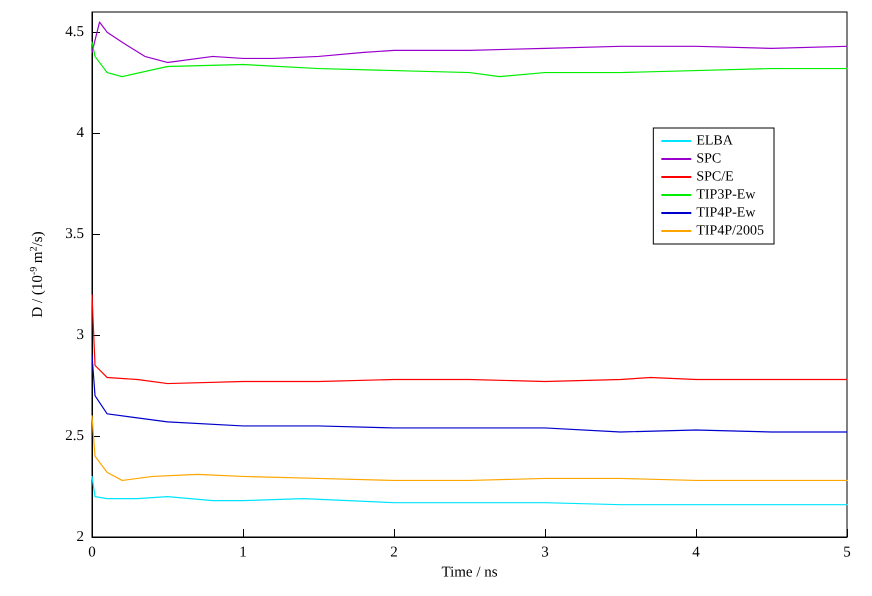 This screenshot has width=872, height=596. Describe the element at coordinates (469, 572) in the screenshot. I see `x-axis-title: Time / ns` at that location.